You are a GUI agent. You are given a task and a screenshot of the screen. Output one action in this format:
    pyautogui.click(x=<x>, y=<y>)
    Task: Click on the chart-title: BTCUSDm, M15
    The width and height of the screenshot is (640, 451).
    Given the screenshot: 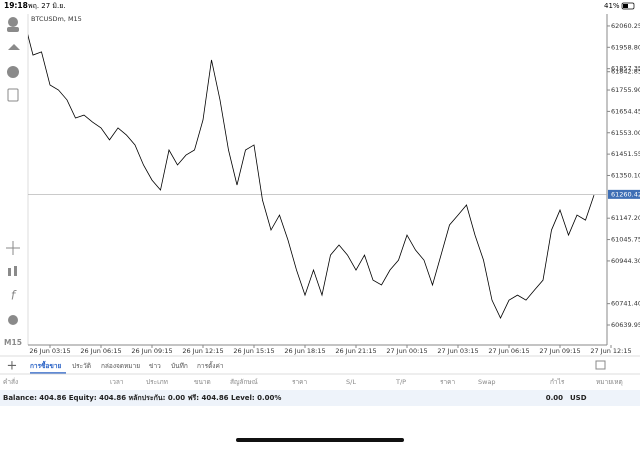 What is the action you would take?
    pyautogui.click(x=56, y=19)
    